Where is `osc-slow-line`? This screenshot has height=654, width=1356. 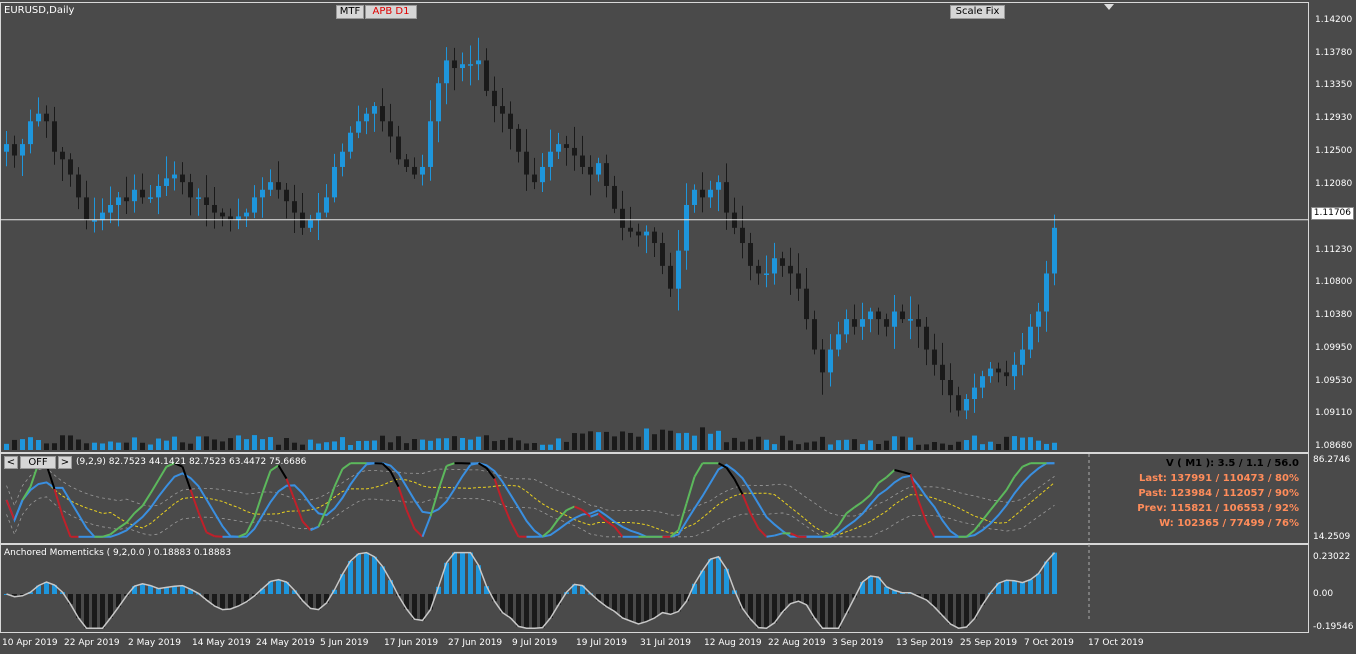
osc-slow-line is located at coordinates (530, 500).